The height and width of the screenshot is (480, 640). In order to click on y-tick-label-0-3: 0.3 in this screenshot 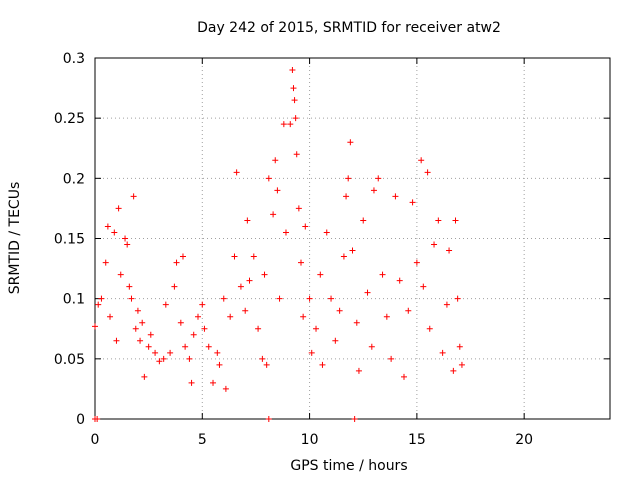, I will do `click(74, 59)`.